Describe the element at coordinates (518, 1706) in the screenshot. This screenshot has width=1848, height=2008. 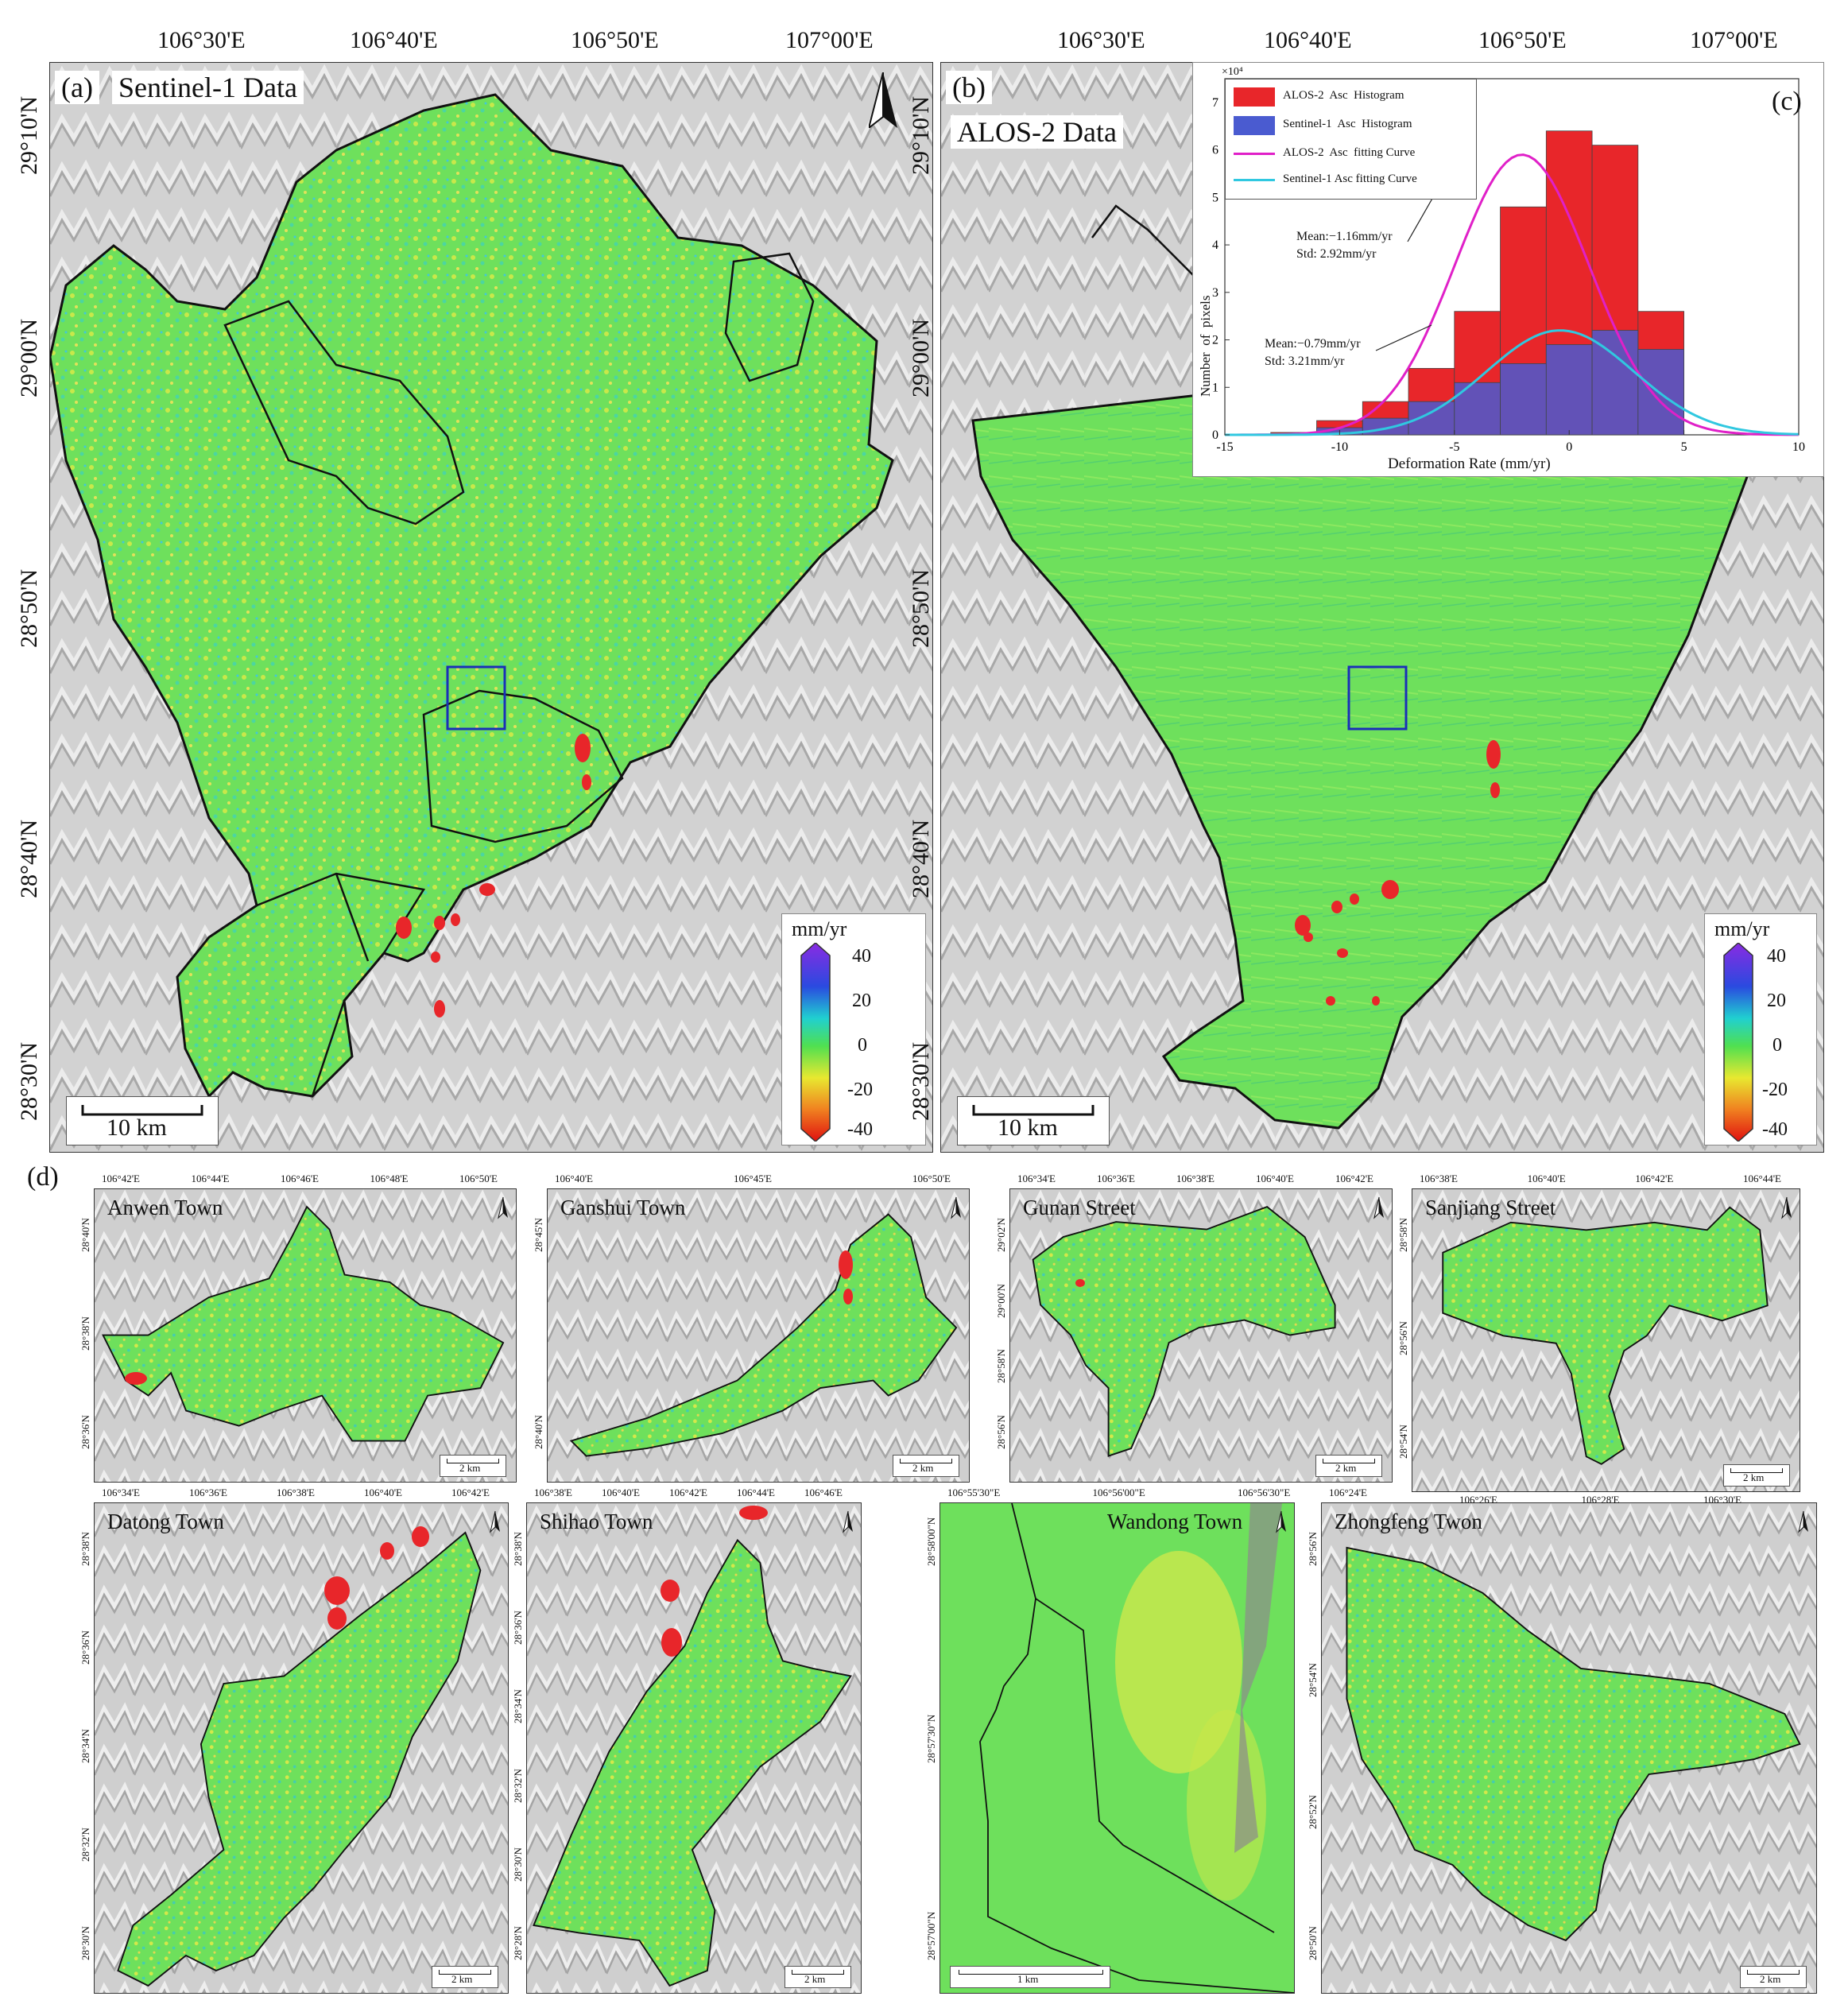
I see `town-5-ytick-2: 28°34'N` at that location.